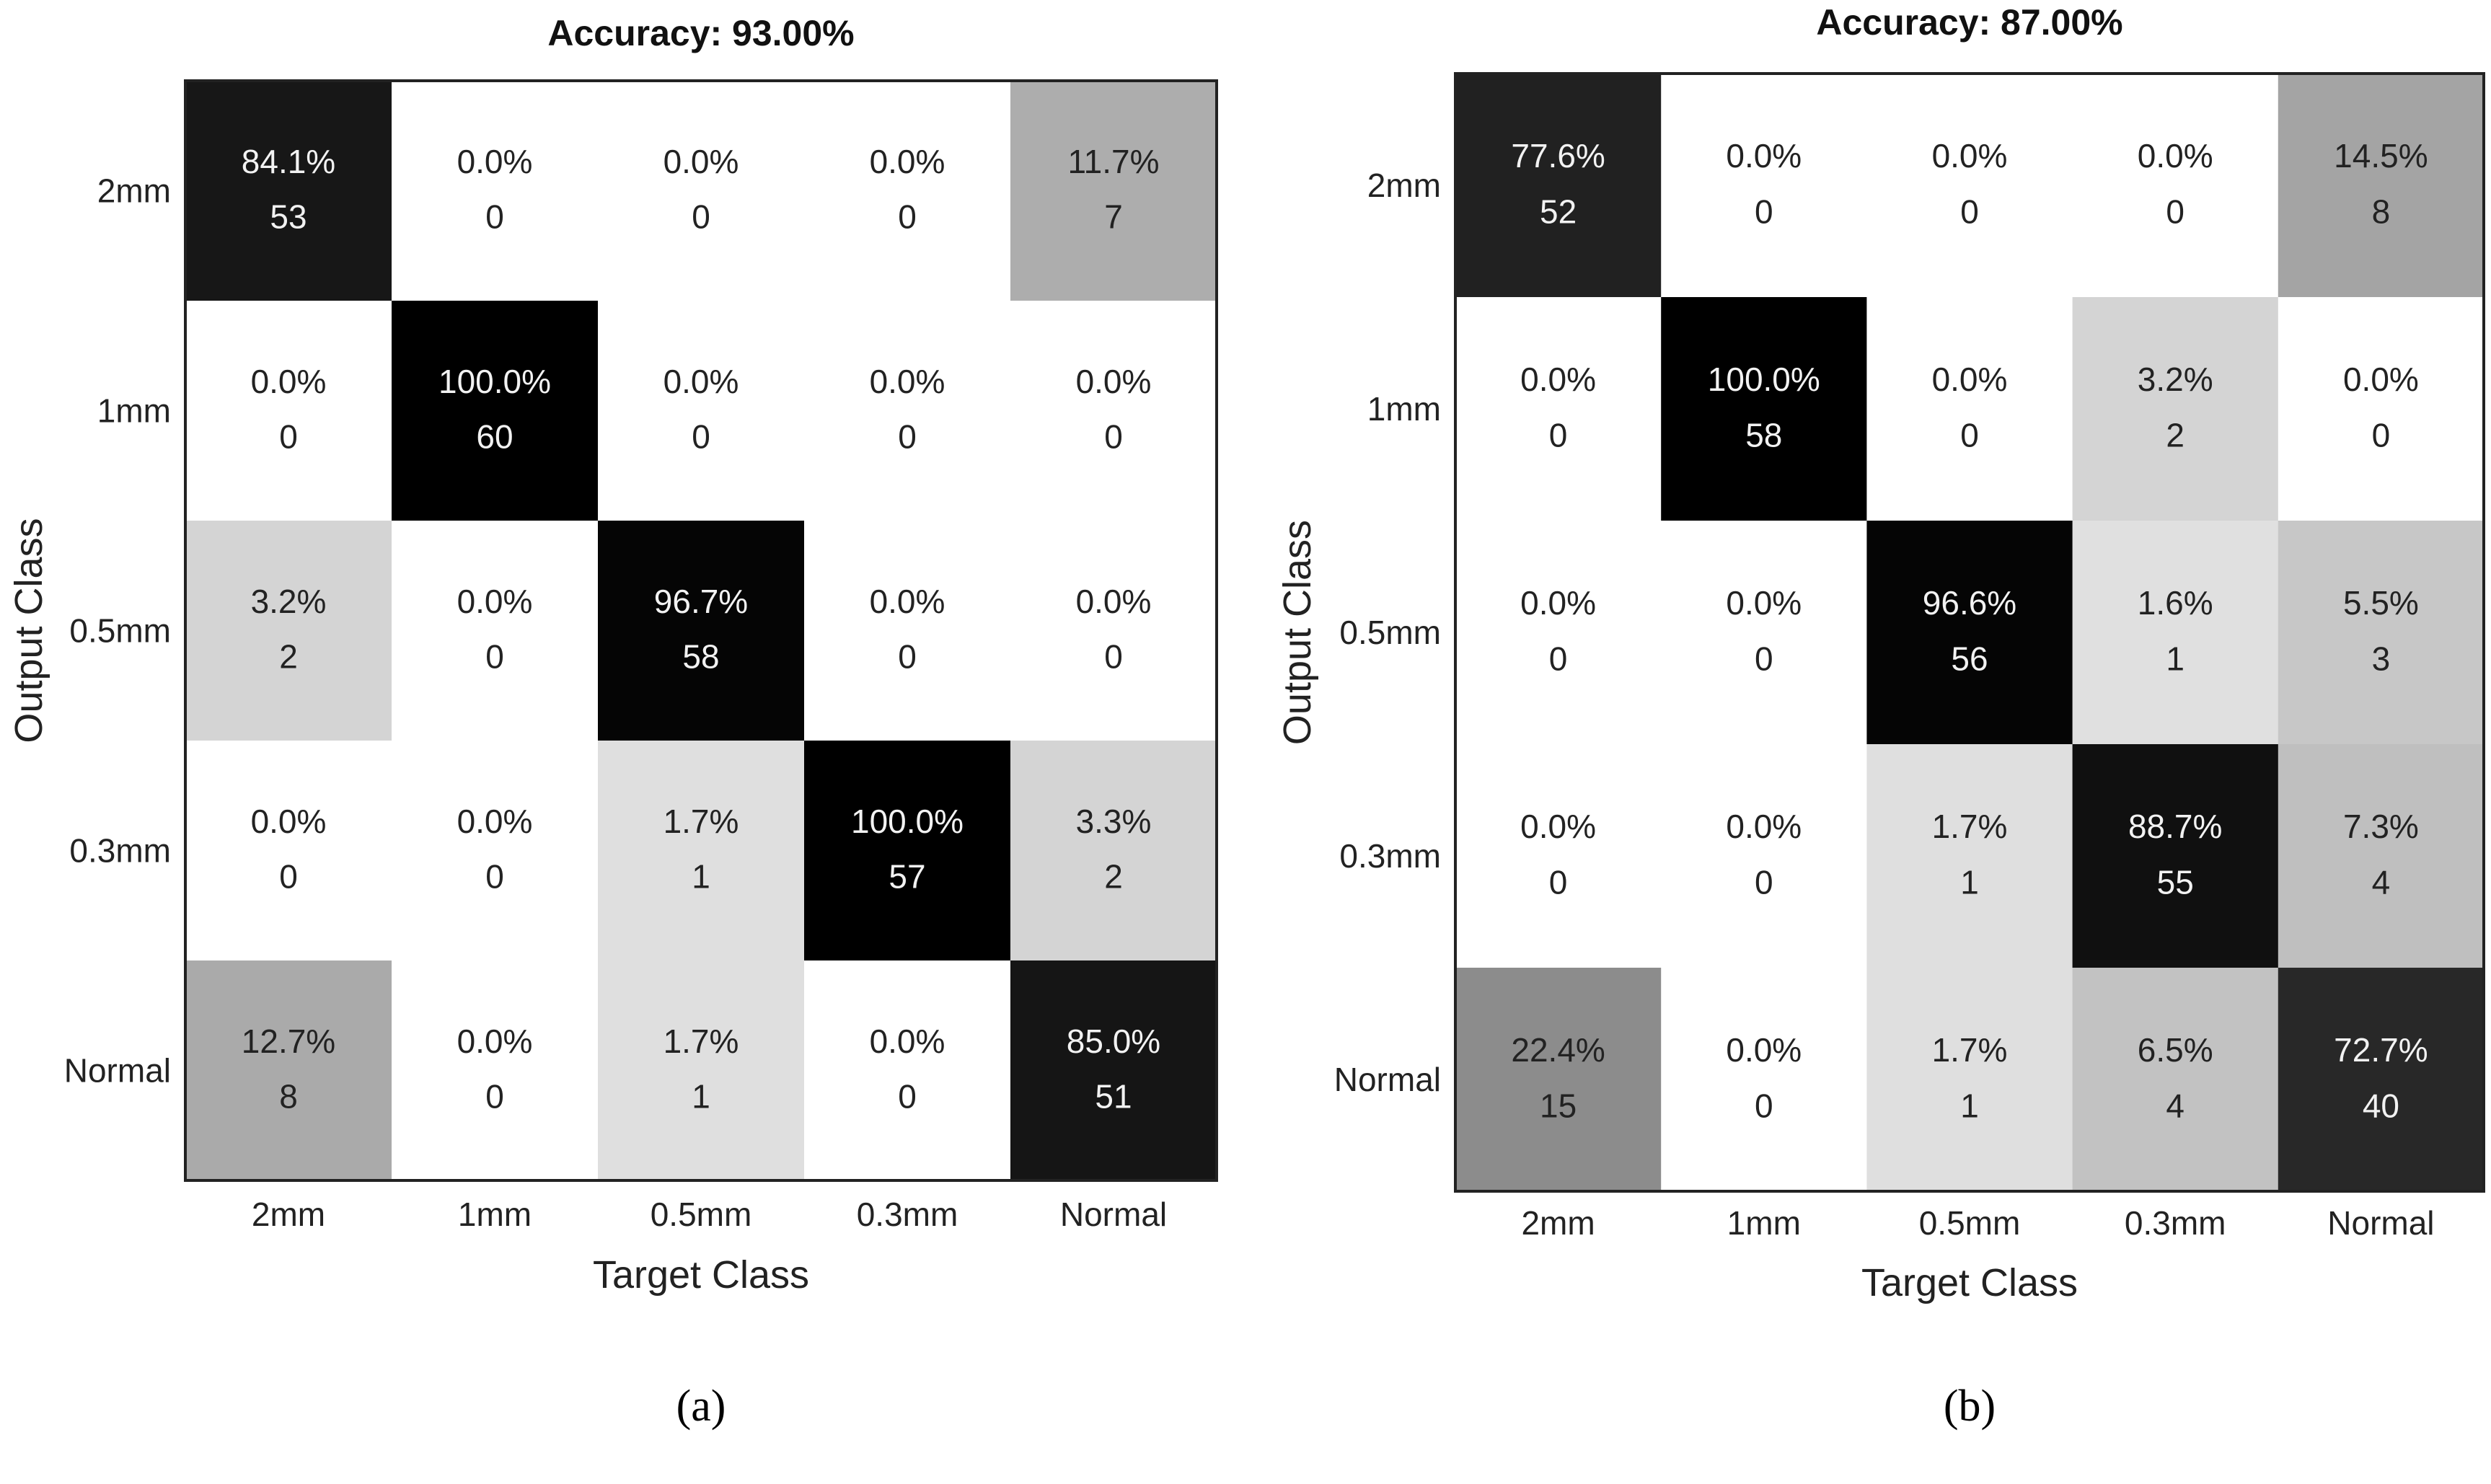  What do you see at coordinates (494, 382) in the screenshot?
I see `panel-a-cell-percentage: 100.0%` at bounding box center [494, 382].